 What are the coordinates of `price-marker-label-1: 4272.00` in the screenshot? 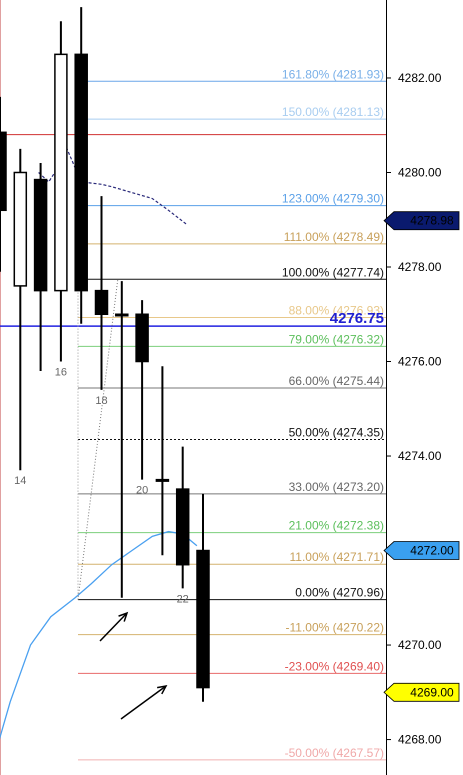 It's located at (432, 551).